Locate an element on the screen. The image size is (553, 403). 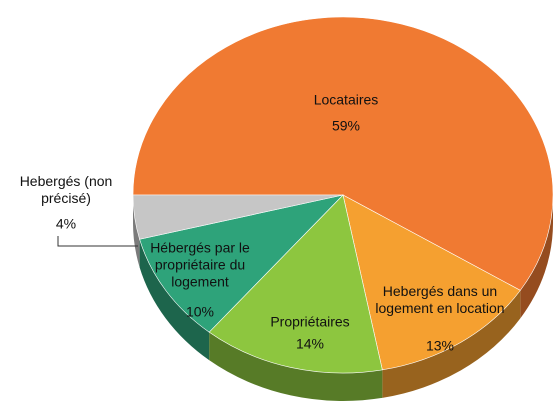
slice-label: Locataires is located at coordinates (346, 99).